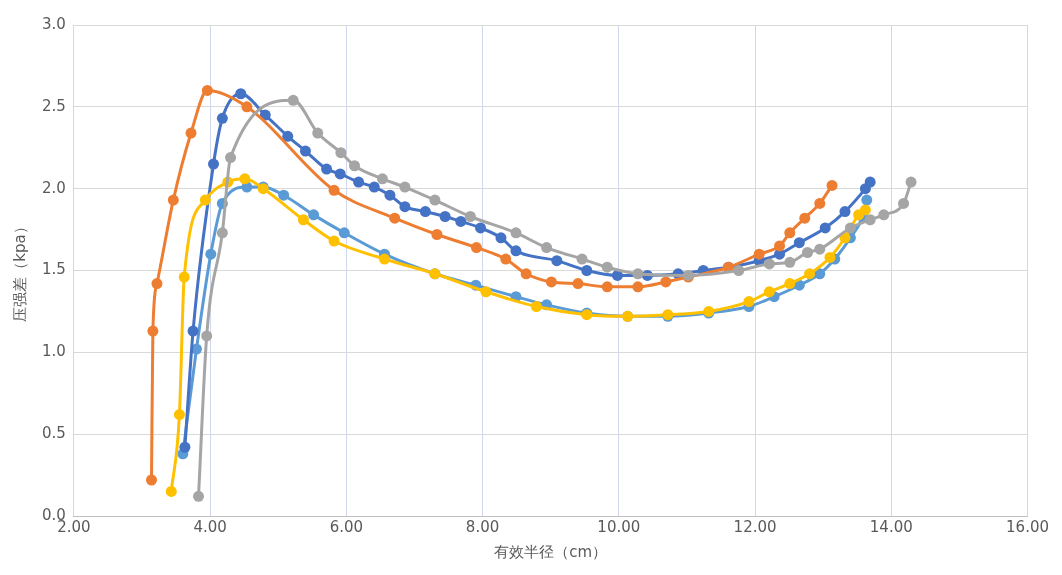 The image size is (1062, 575). I want to click on x-tick-label: 14.00, so click(891, 526).